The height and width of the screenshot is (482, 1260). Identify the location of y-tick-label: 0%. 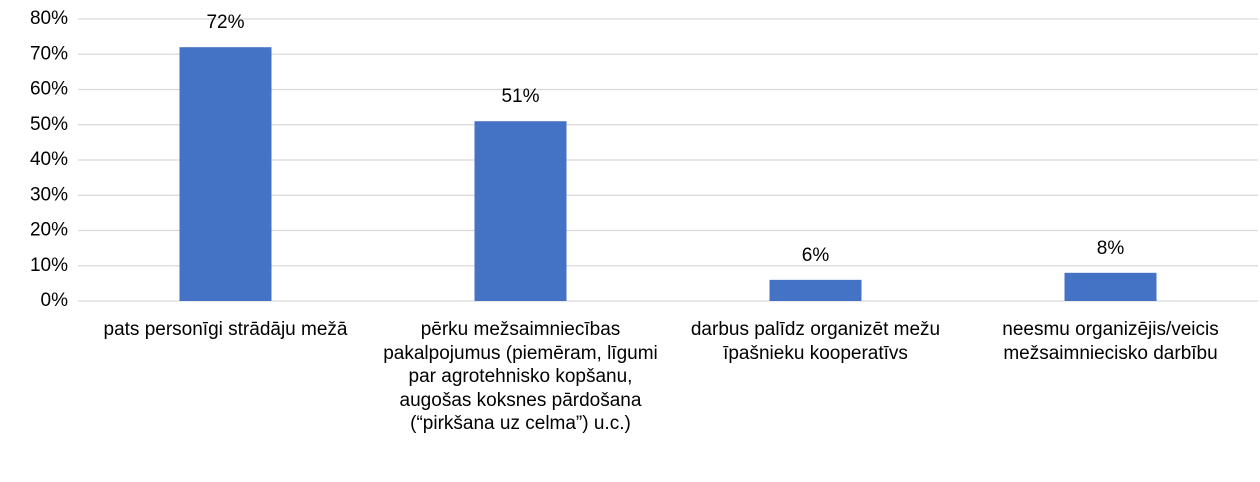
(55, 300).